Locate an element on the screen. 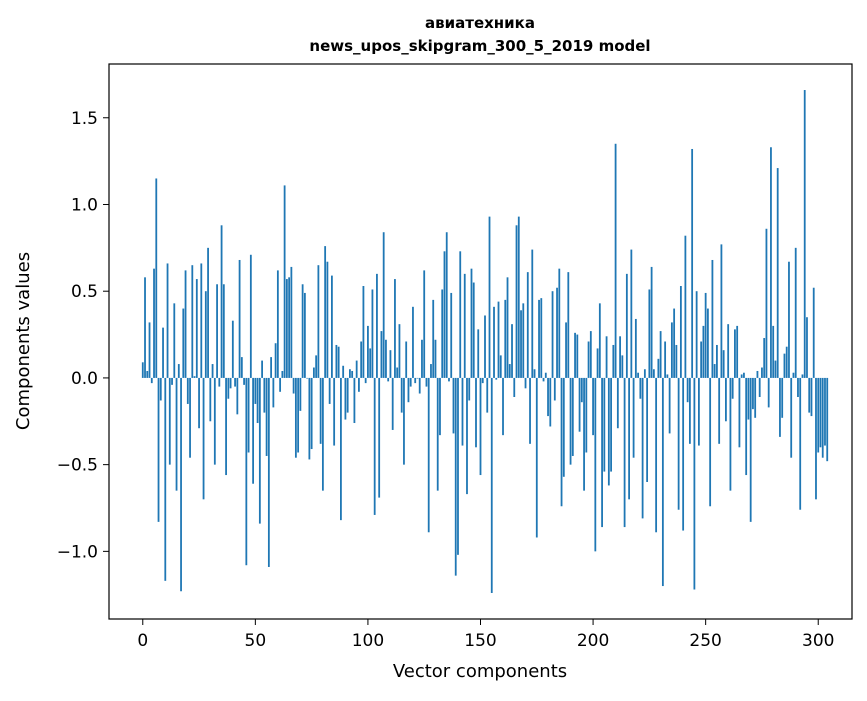 This screenshot has width=867, height=701. x-tick-label: 0 is located at coordinates (142, 641).